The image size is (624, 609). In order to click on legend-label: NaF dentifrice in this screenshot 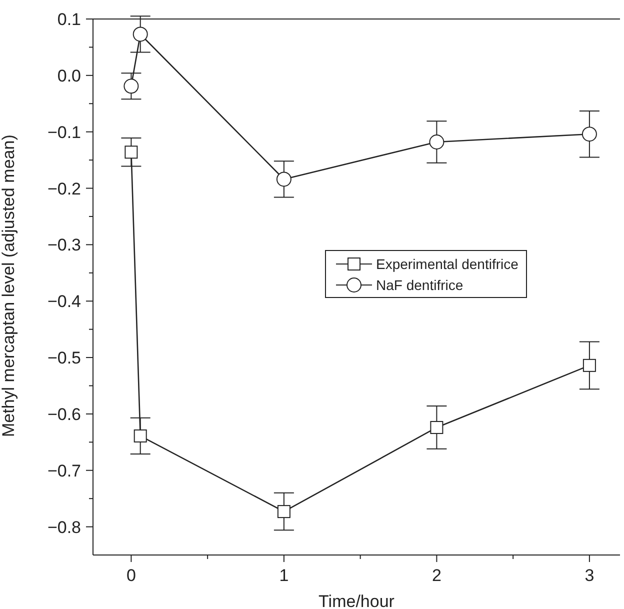, I will do `click(420, 284)`.